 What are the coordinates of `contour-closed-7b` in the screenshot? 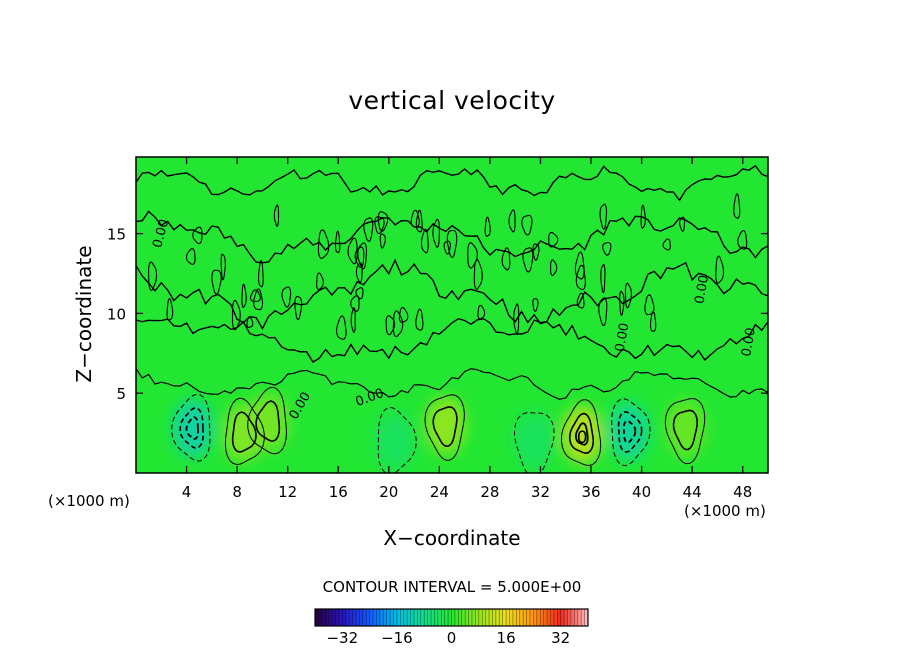 It's located at (630, 432).